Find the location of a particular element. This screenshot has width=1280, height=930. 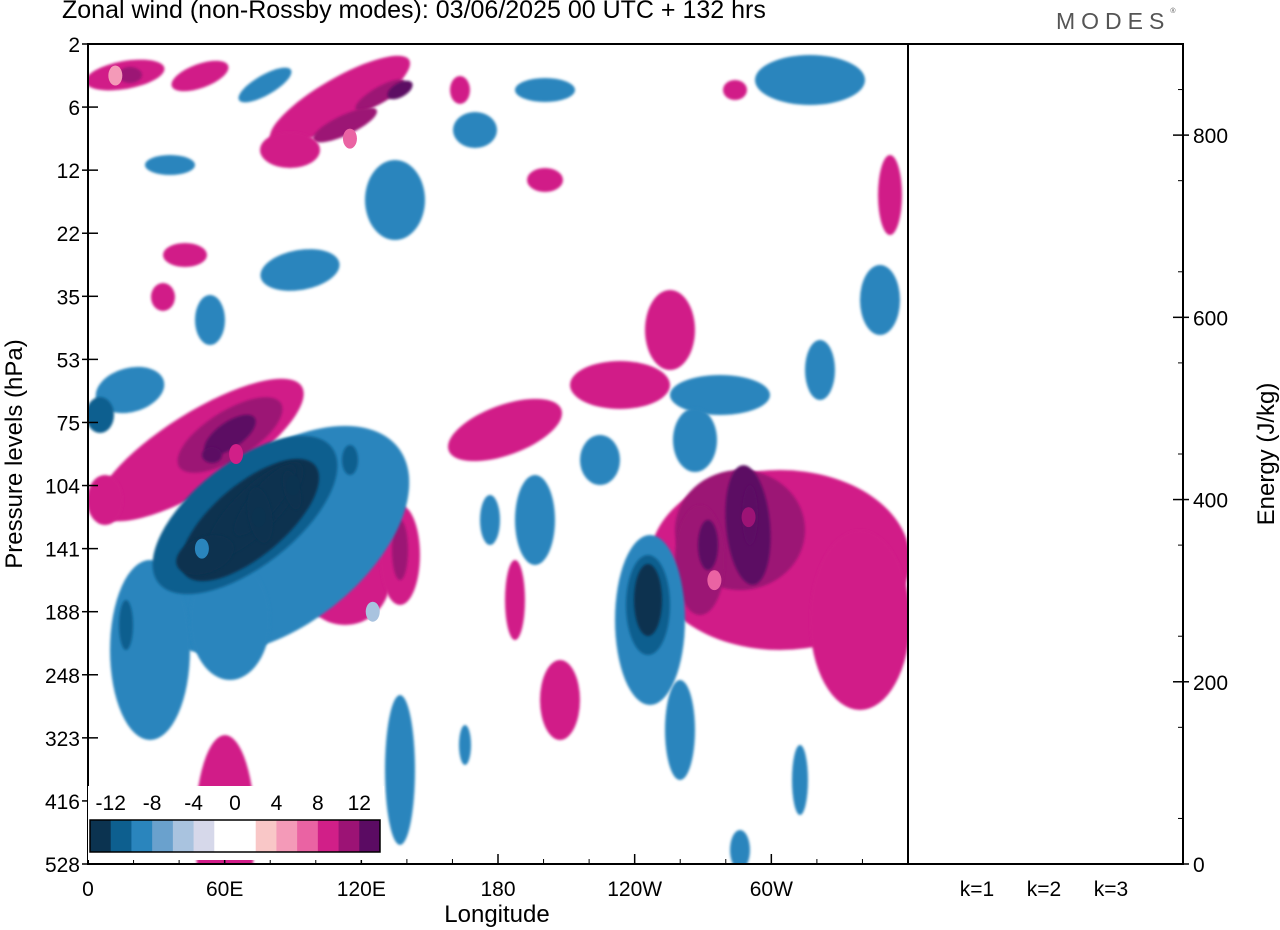

colorbar-label: 0 is located at coordinates (235, 803).